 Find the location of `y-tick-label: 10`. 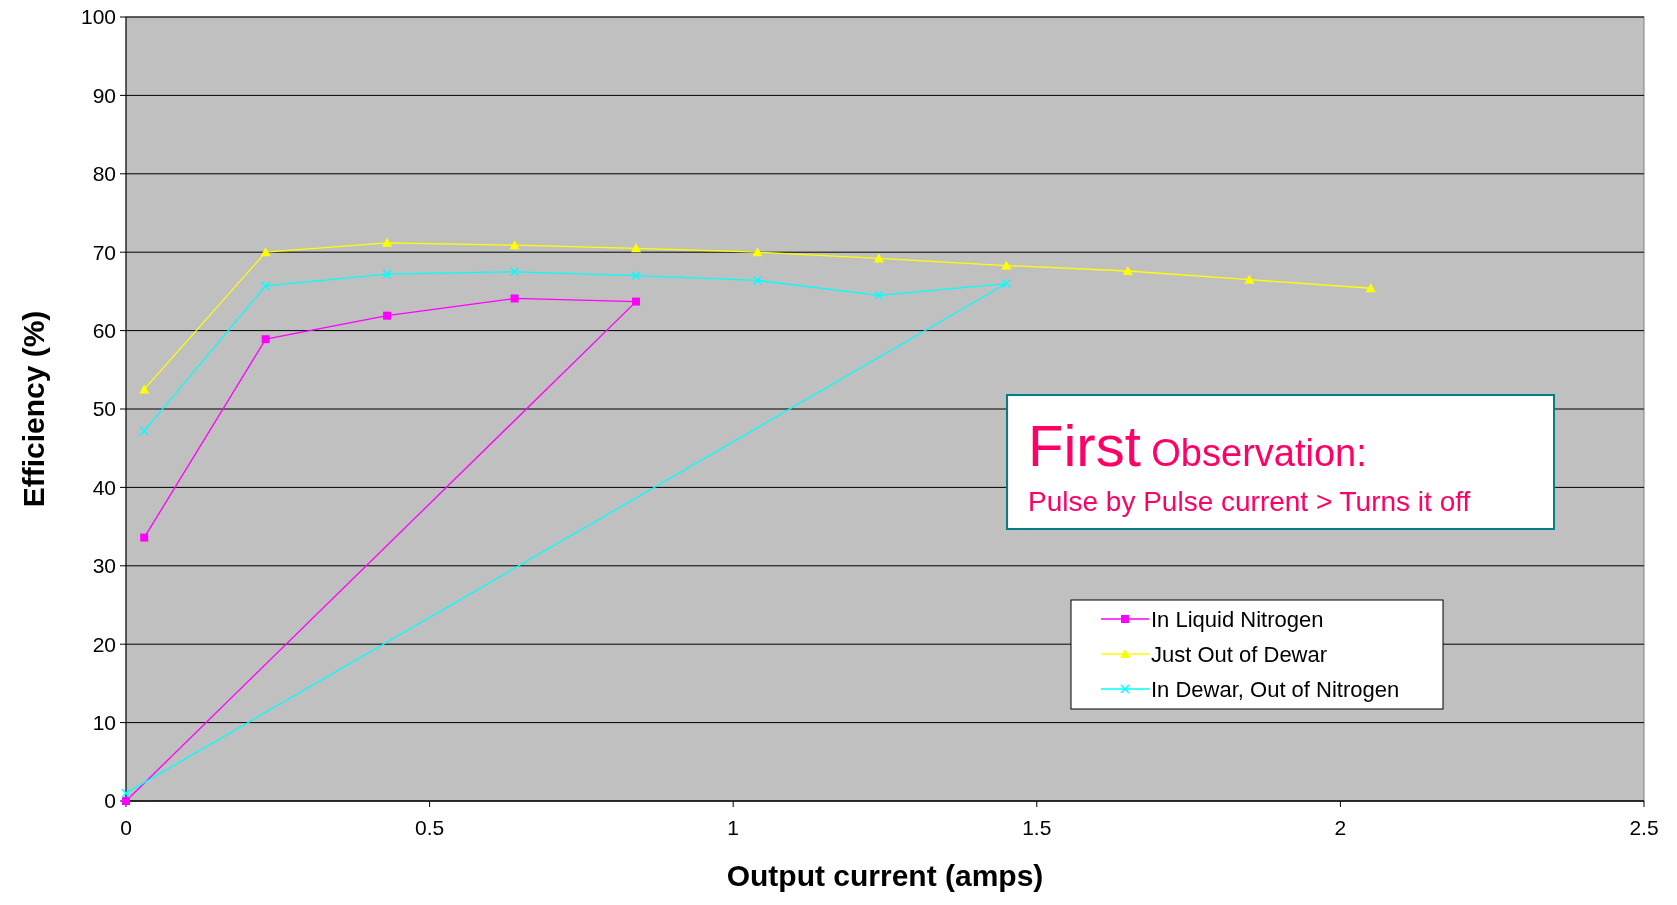

y-tick-label: 10 is located at coordinates (104, 722).